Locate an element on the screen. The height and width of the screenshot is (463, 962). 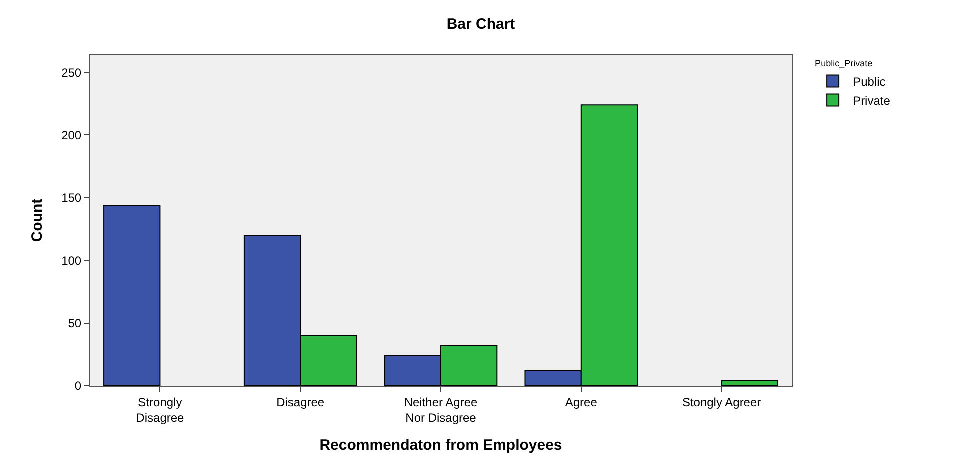
x-tick-label: Disagree is located at coordinates (300, 402).